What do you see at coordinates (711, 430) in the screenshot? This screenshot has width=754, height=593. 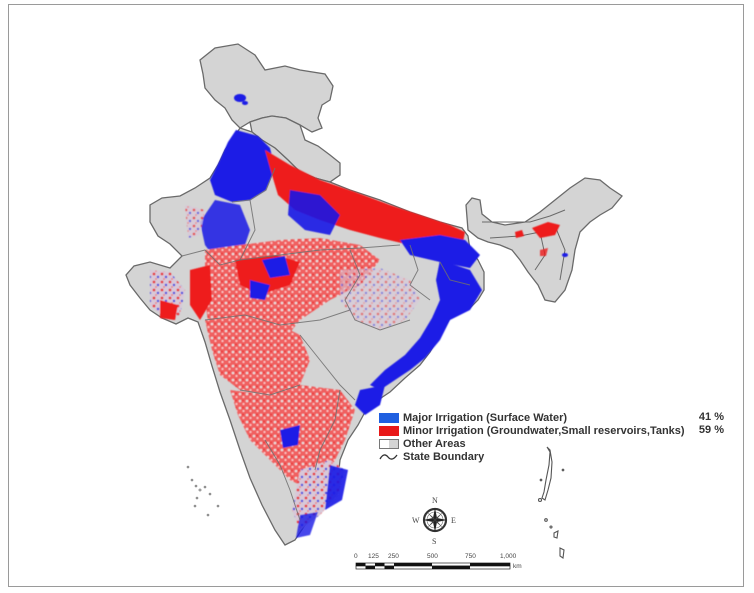 I see `legend-percent: 59 %` at bounding box center [711, 430].